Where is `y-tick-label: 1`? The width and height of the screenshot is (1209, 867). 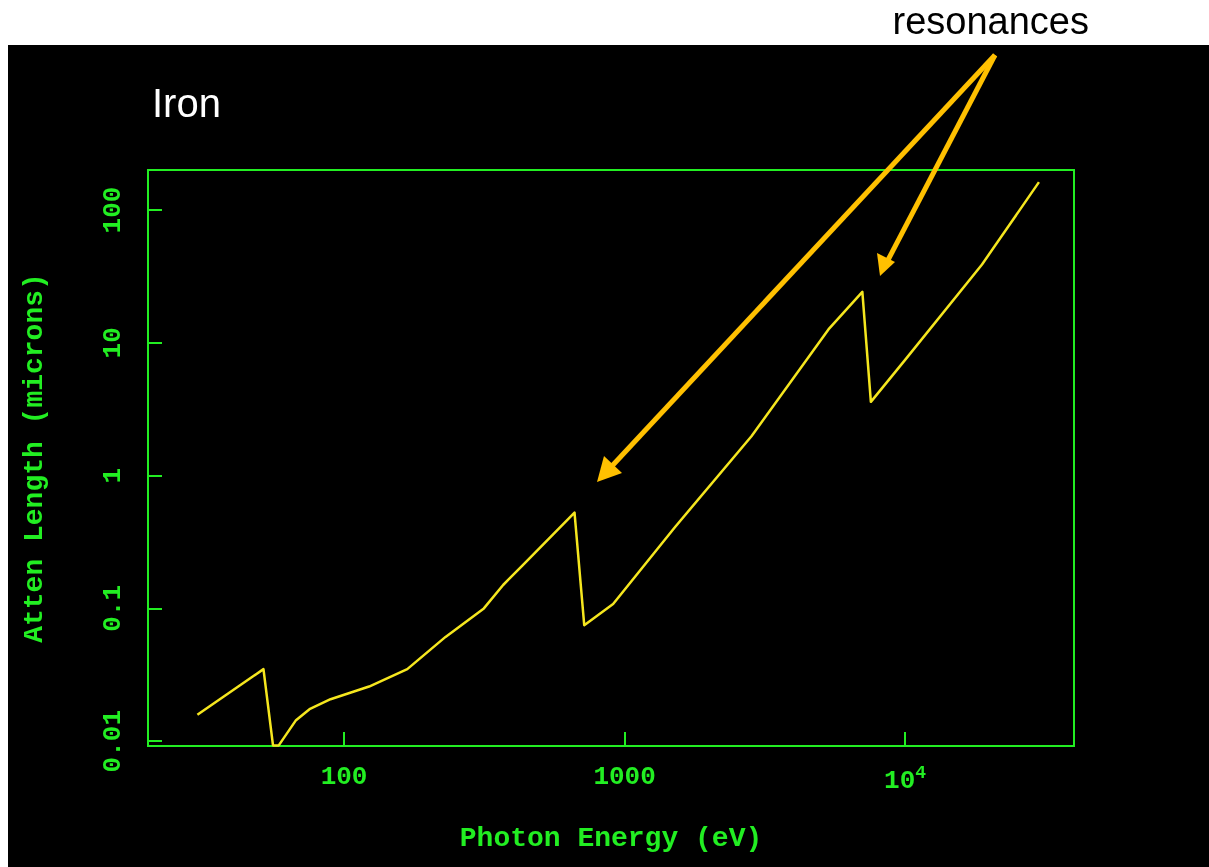
y-tick-label: 1 is located at coordinates (113, 475).